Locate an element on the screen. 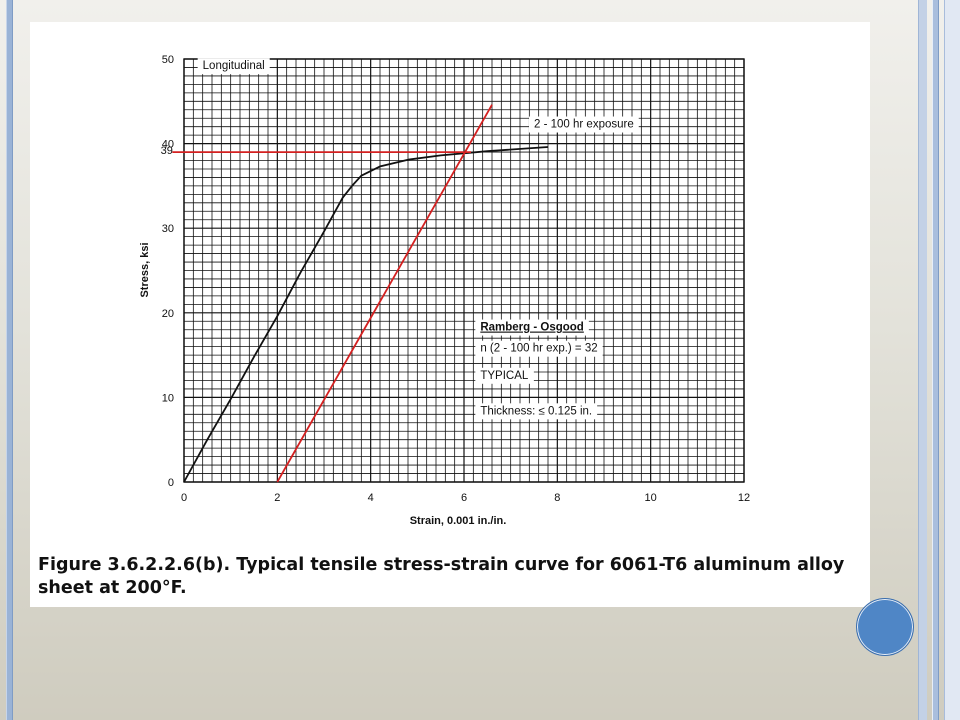 The width and height of the screenshot is (960, 720). annotation-text: 39 is located at coordinates (167, 151).